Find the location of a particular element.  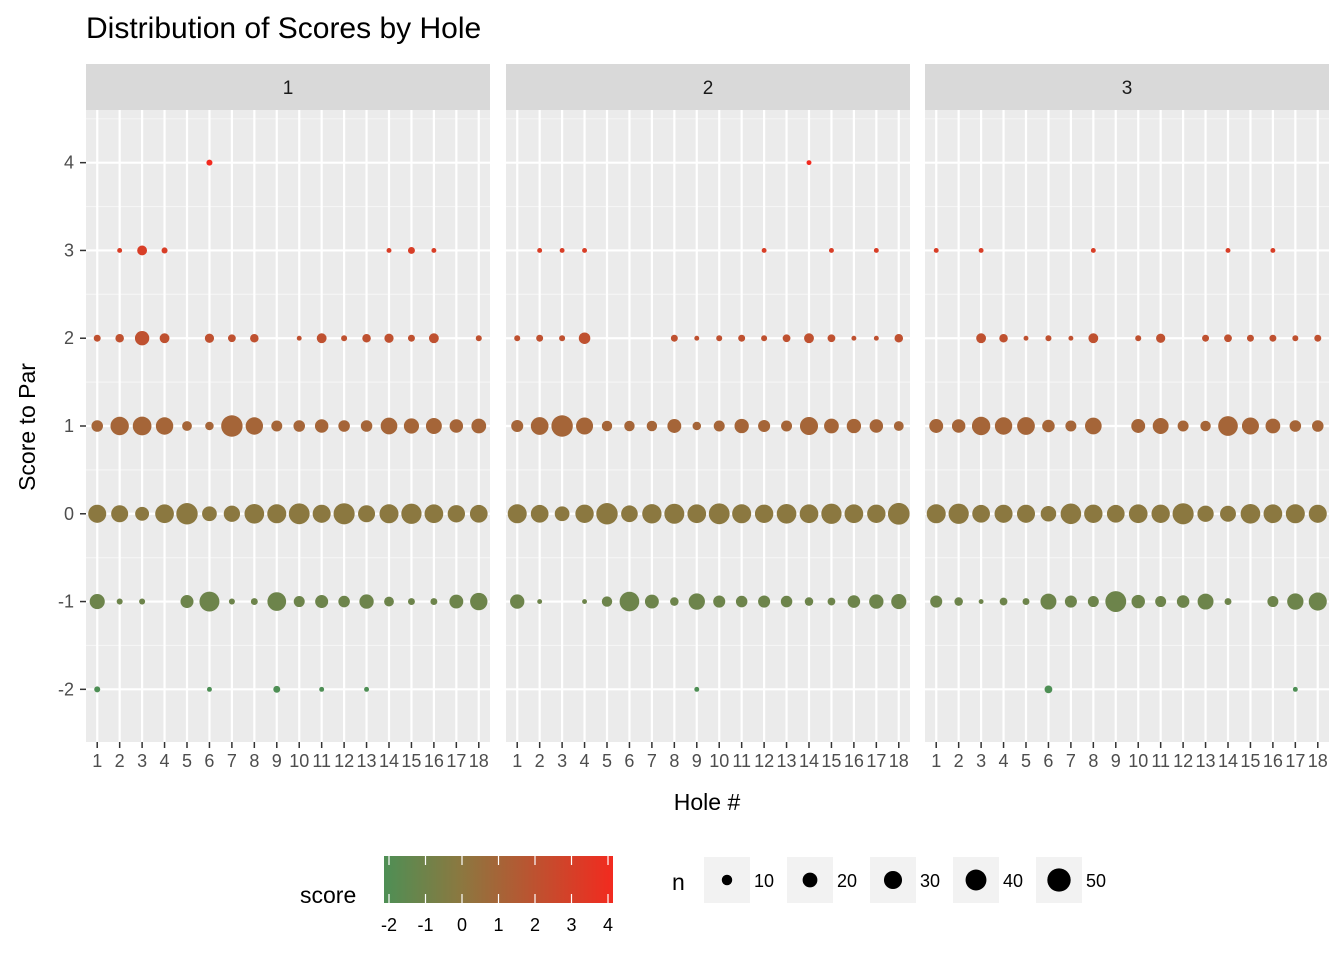

x-tick-label: 5 is located at coordinates (187, 761).